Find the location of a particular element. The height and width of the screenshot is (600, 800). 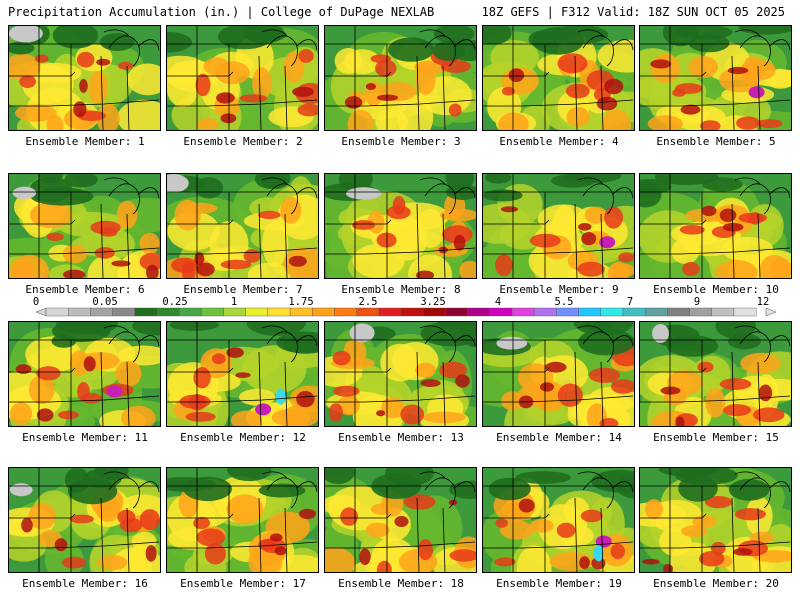

ensemble-member-label: Ensemble Member: 11 is located at coordinates (85, 437).